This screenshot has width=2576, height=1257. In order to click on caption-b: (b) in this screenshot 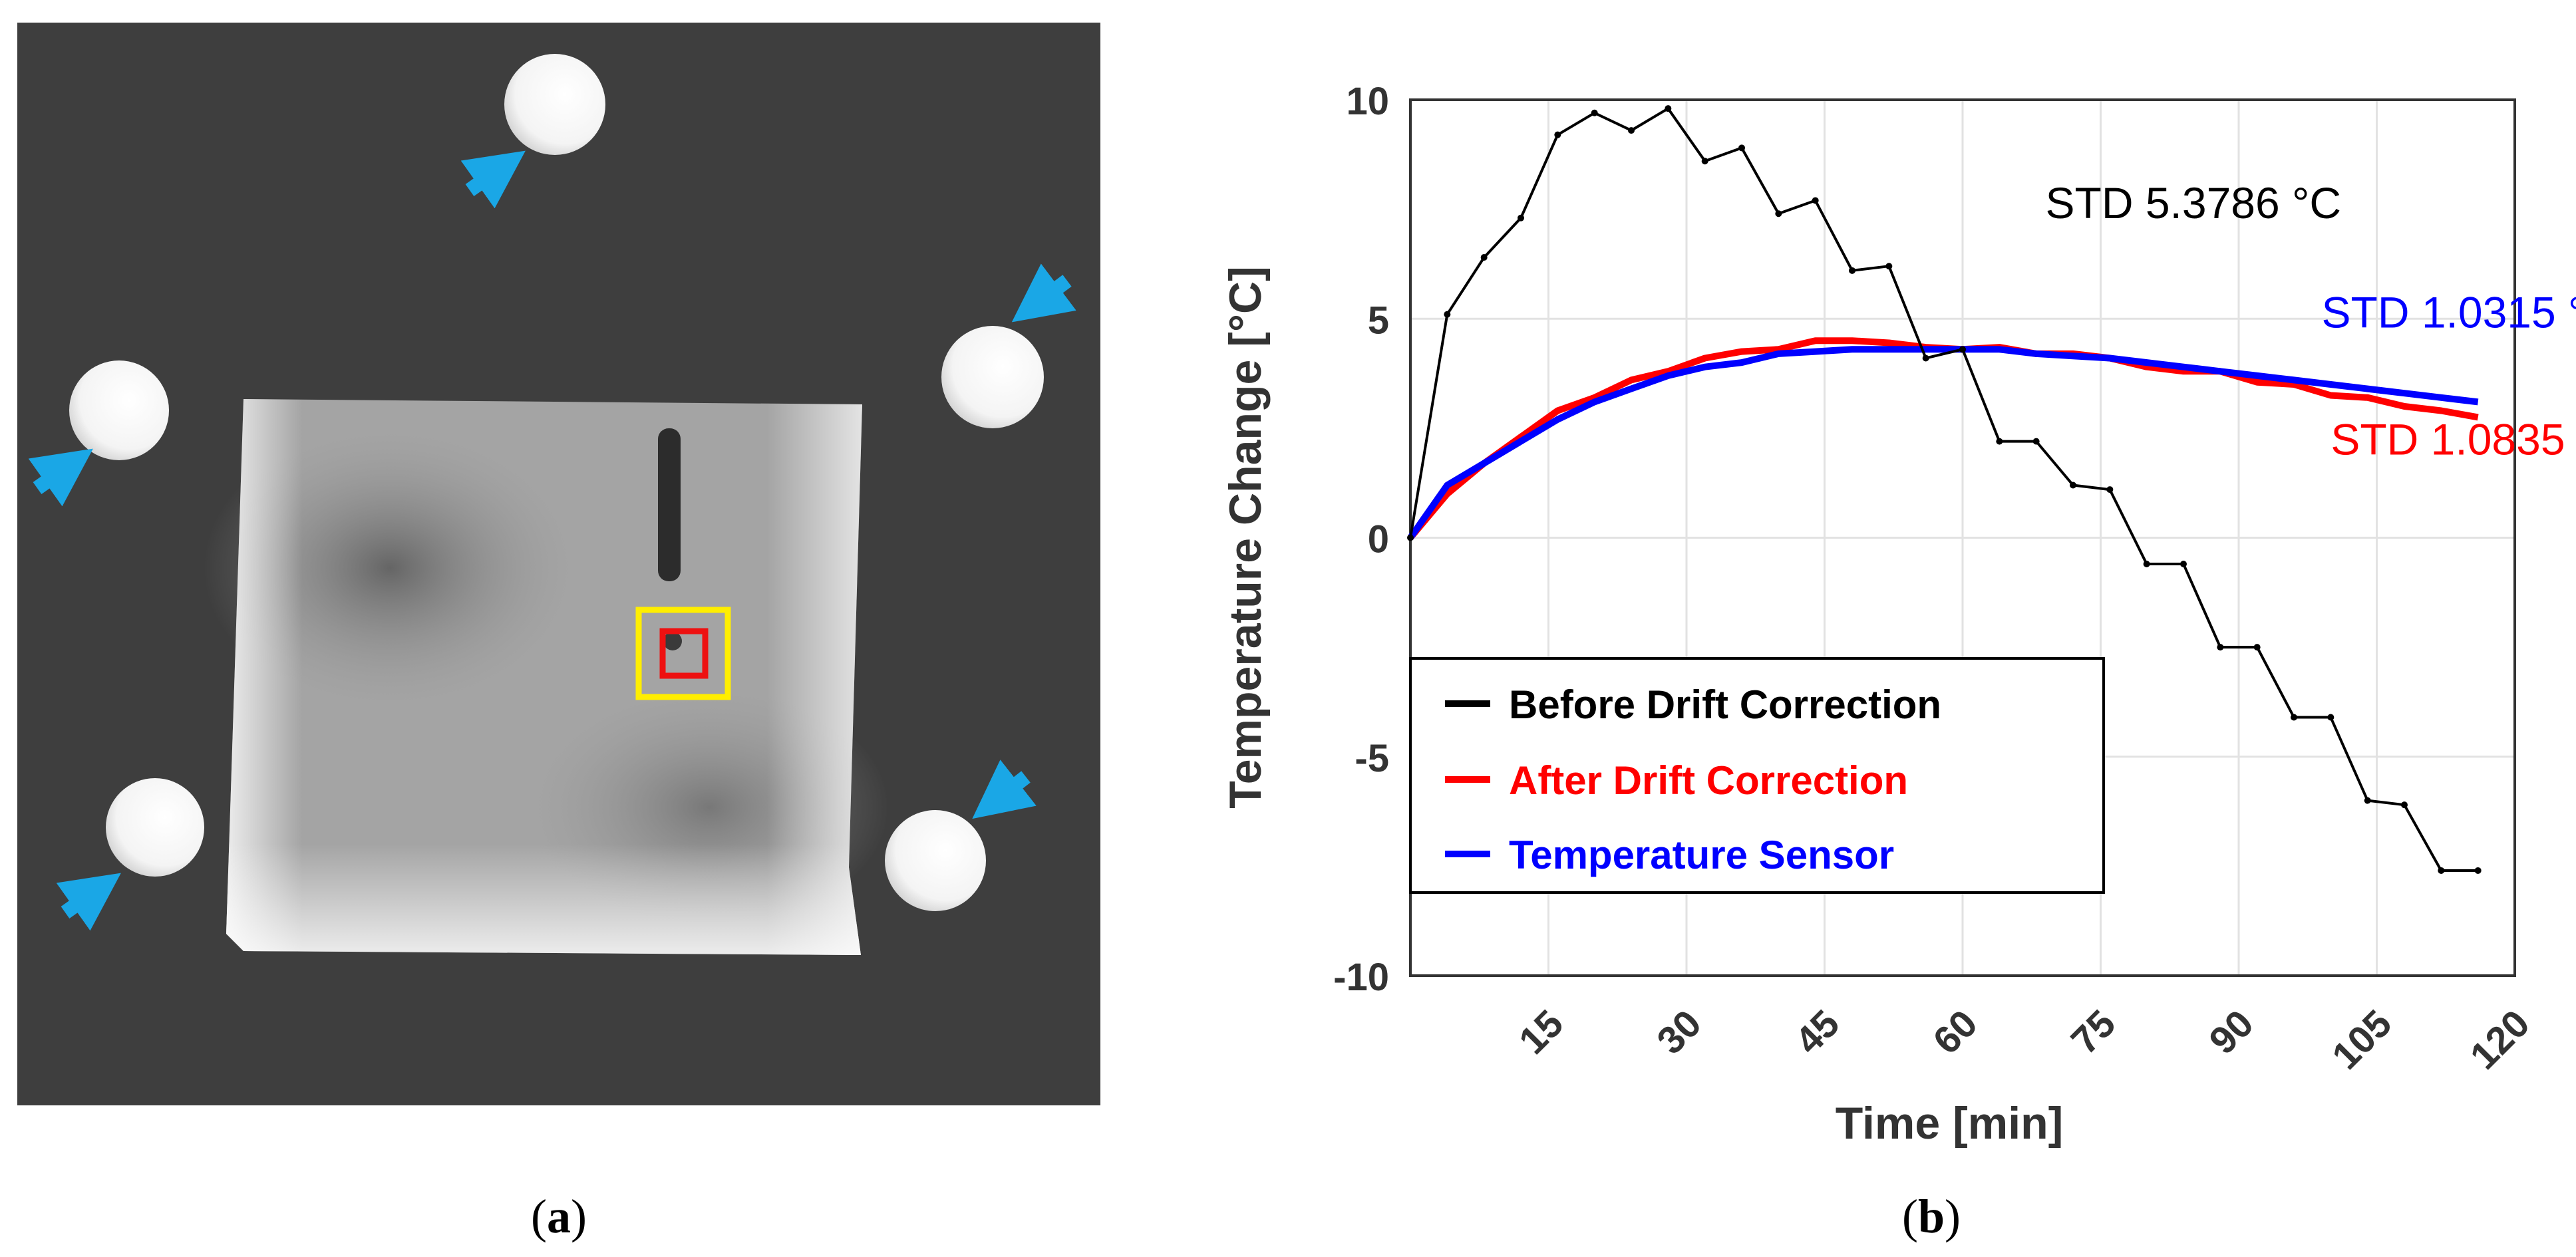, I will do `click(1931, 1216)`.